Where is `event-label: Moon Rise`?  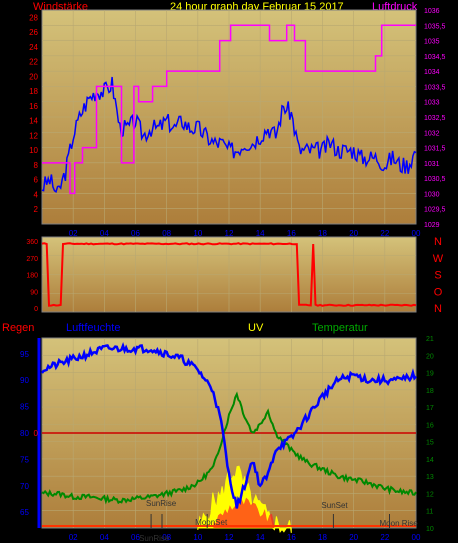
event-label: Moon Rise is located at coordinates (399, 523).